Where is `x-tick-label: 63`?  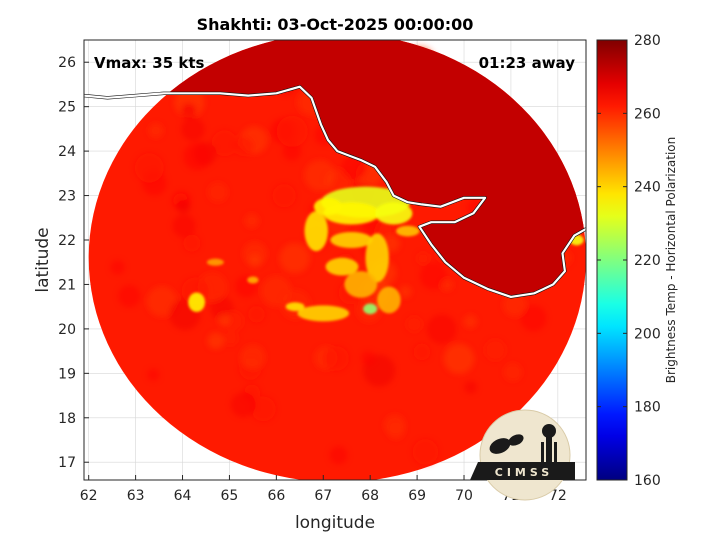
x-tick-label: 63 is located at coordinates (136, 496).